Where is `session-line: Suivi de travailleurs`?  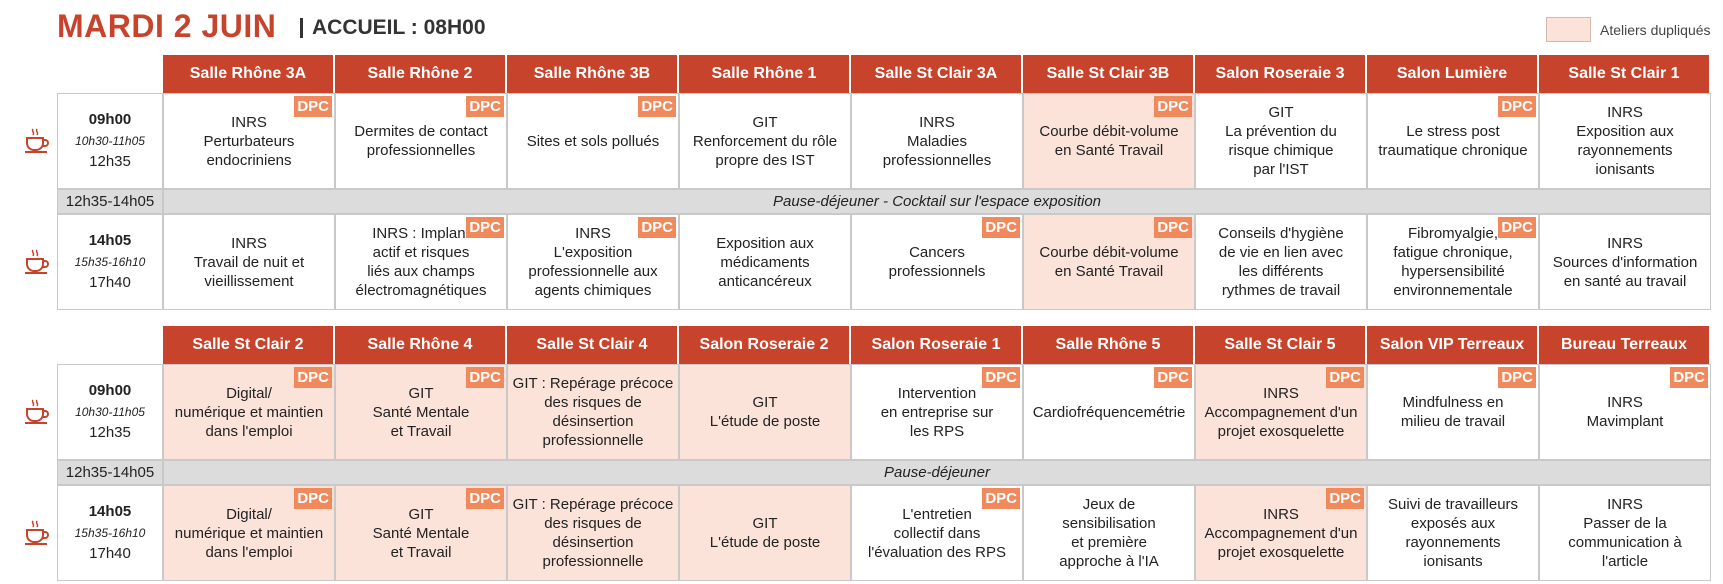
session-line: Suivi de travailleurs is located at coordinates (1453, 504).